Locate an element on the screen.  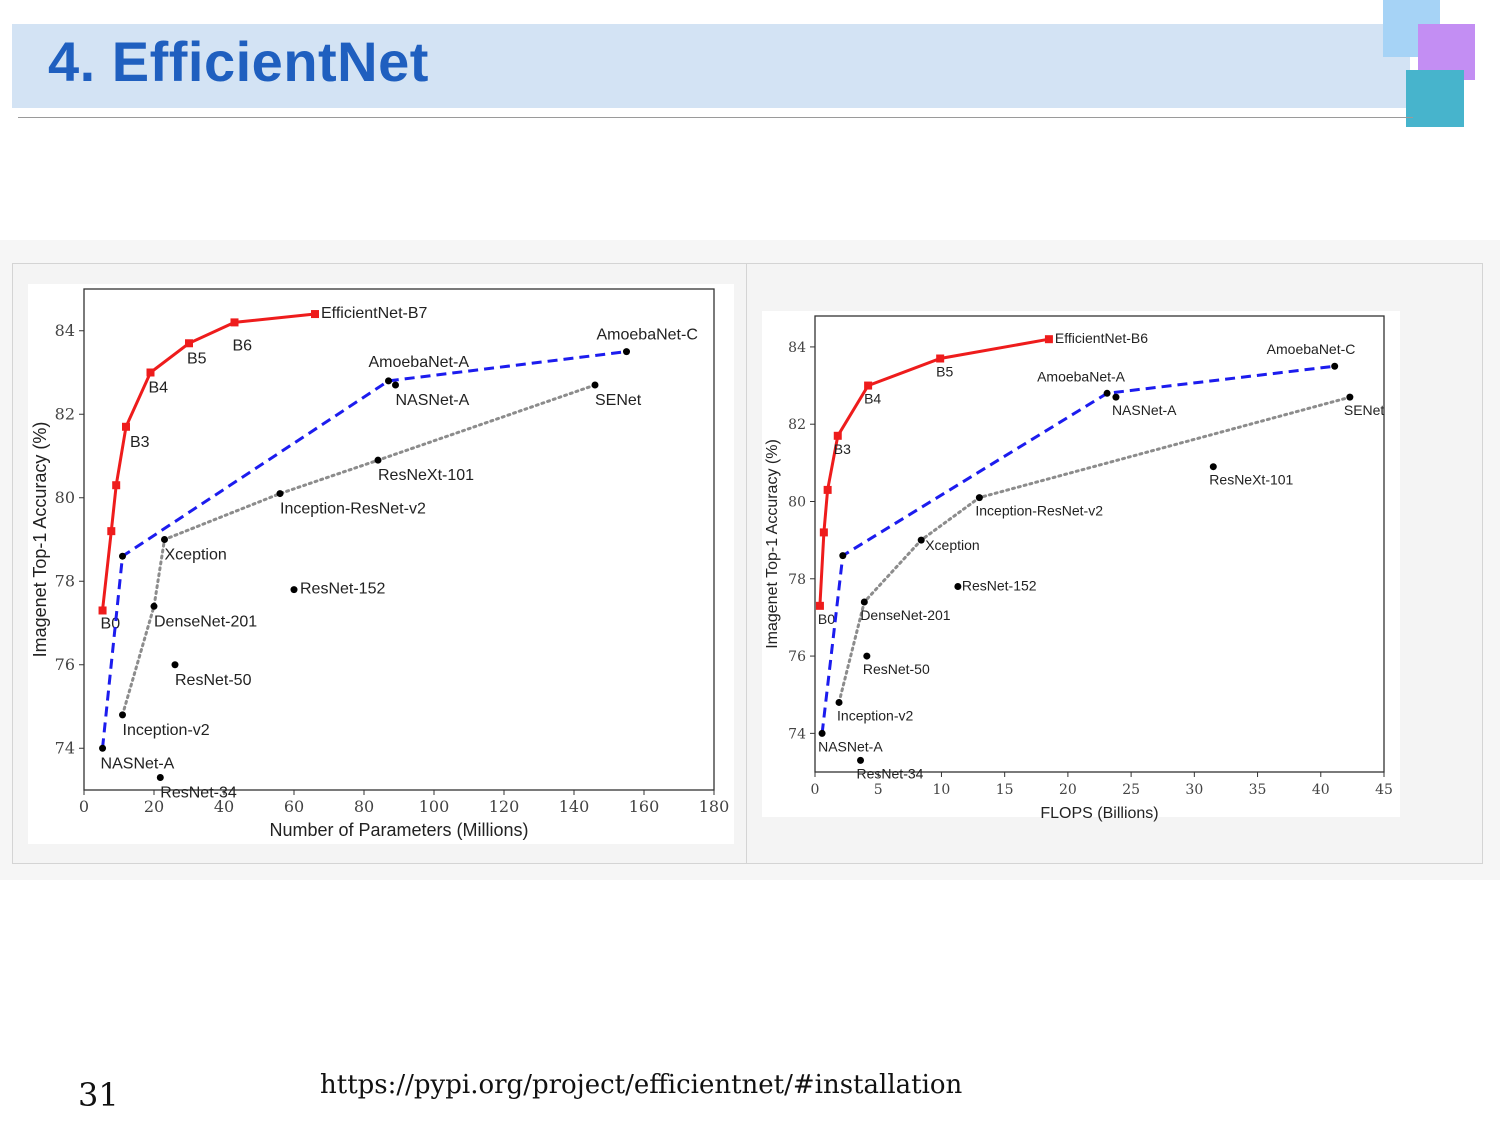
params-point-label: Inception-v2 is located at coordinates (166, 730).